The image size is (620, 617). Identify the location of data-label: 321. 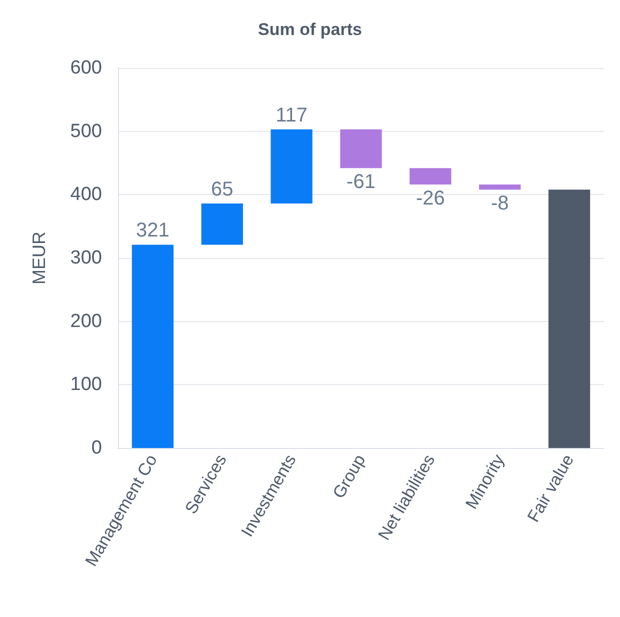
(153, 231).